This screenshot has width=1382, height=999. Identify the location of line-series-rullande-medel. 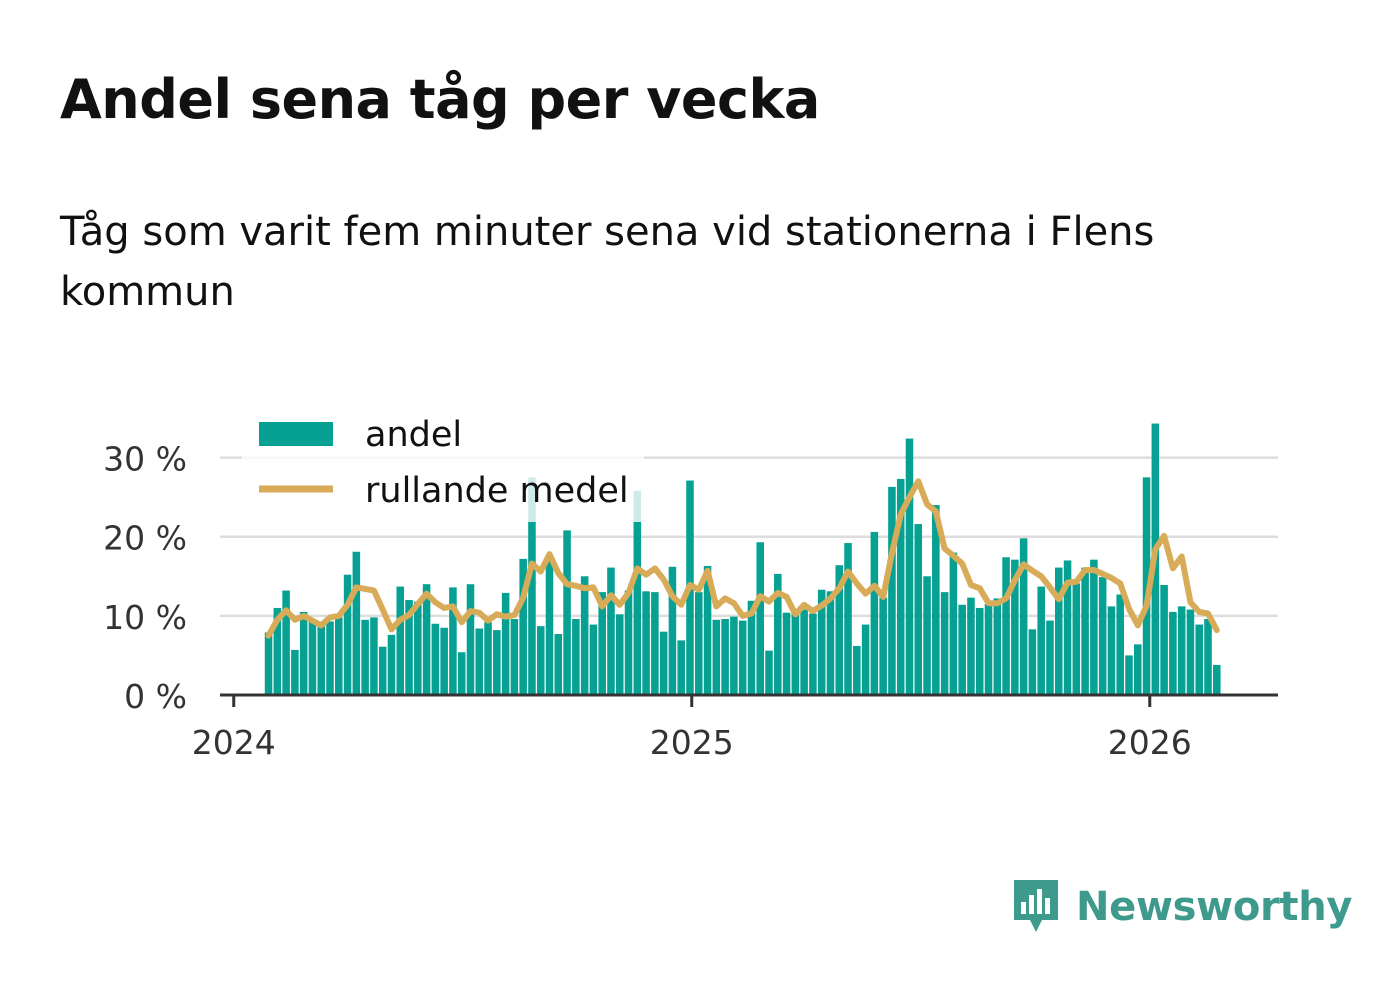
(742, 558).